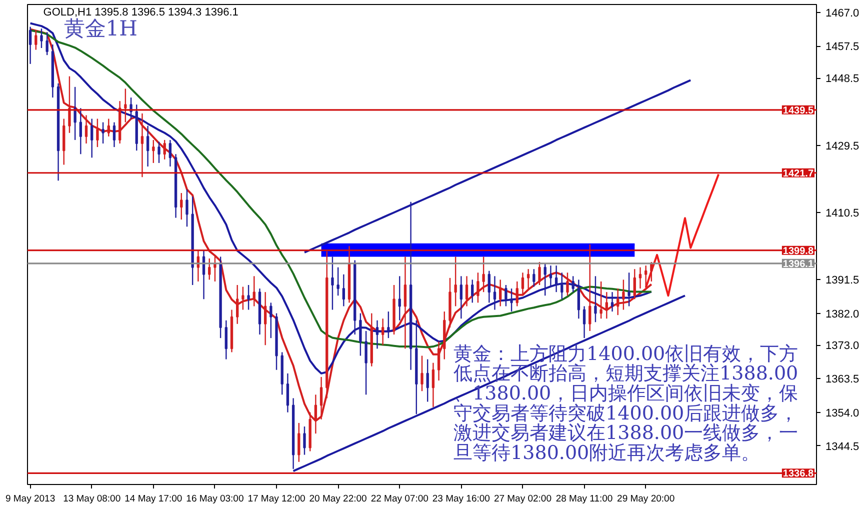 Image resolution: width=862 pixels, height=508 pixels. Describe the element at coordinates (215, 499) in the screenshot. I see `x-tick-label: 16 May 03:00` at that location.